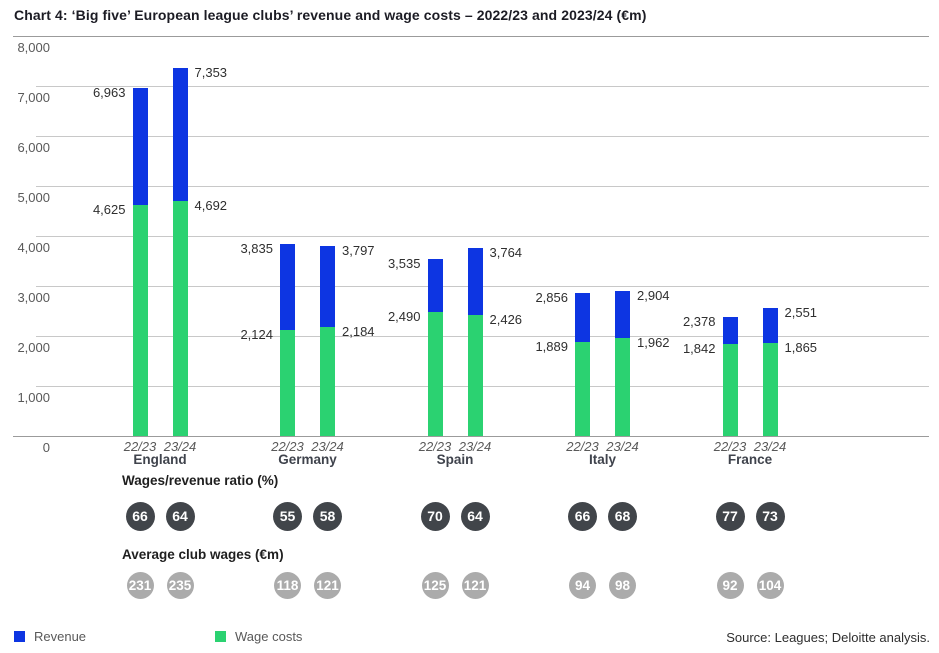  I want to click on x-group-label-germany: Germany, so click(307, 459).